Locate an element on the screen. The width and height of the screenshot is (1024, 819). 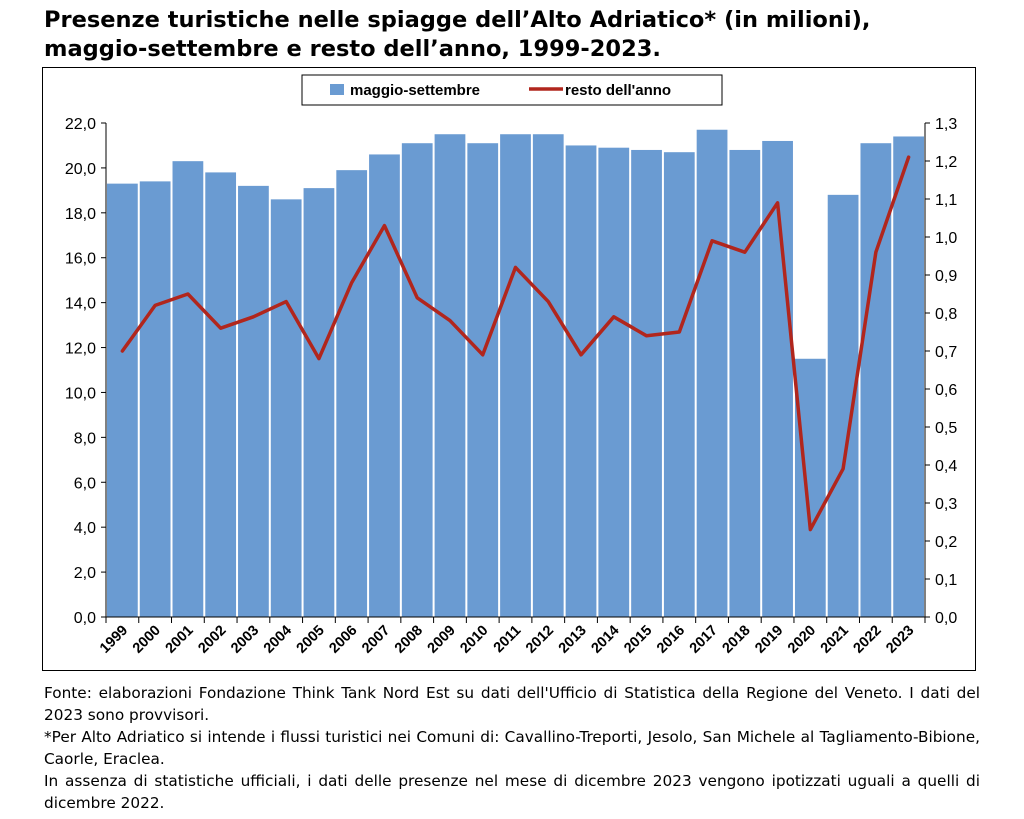
legend-box is located at coordinates (512, 90).